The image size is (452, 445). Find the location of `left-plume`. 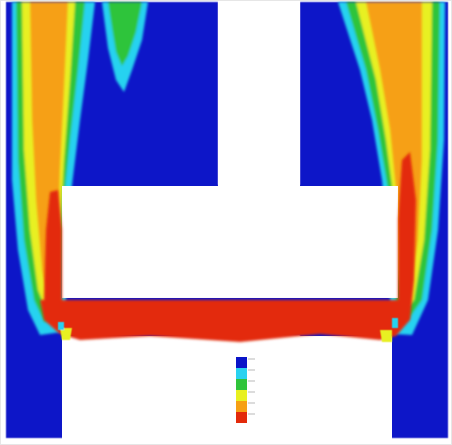

left-plume is located at coordinates (53, 168).